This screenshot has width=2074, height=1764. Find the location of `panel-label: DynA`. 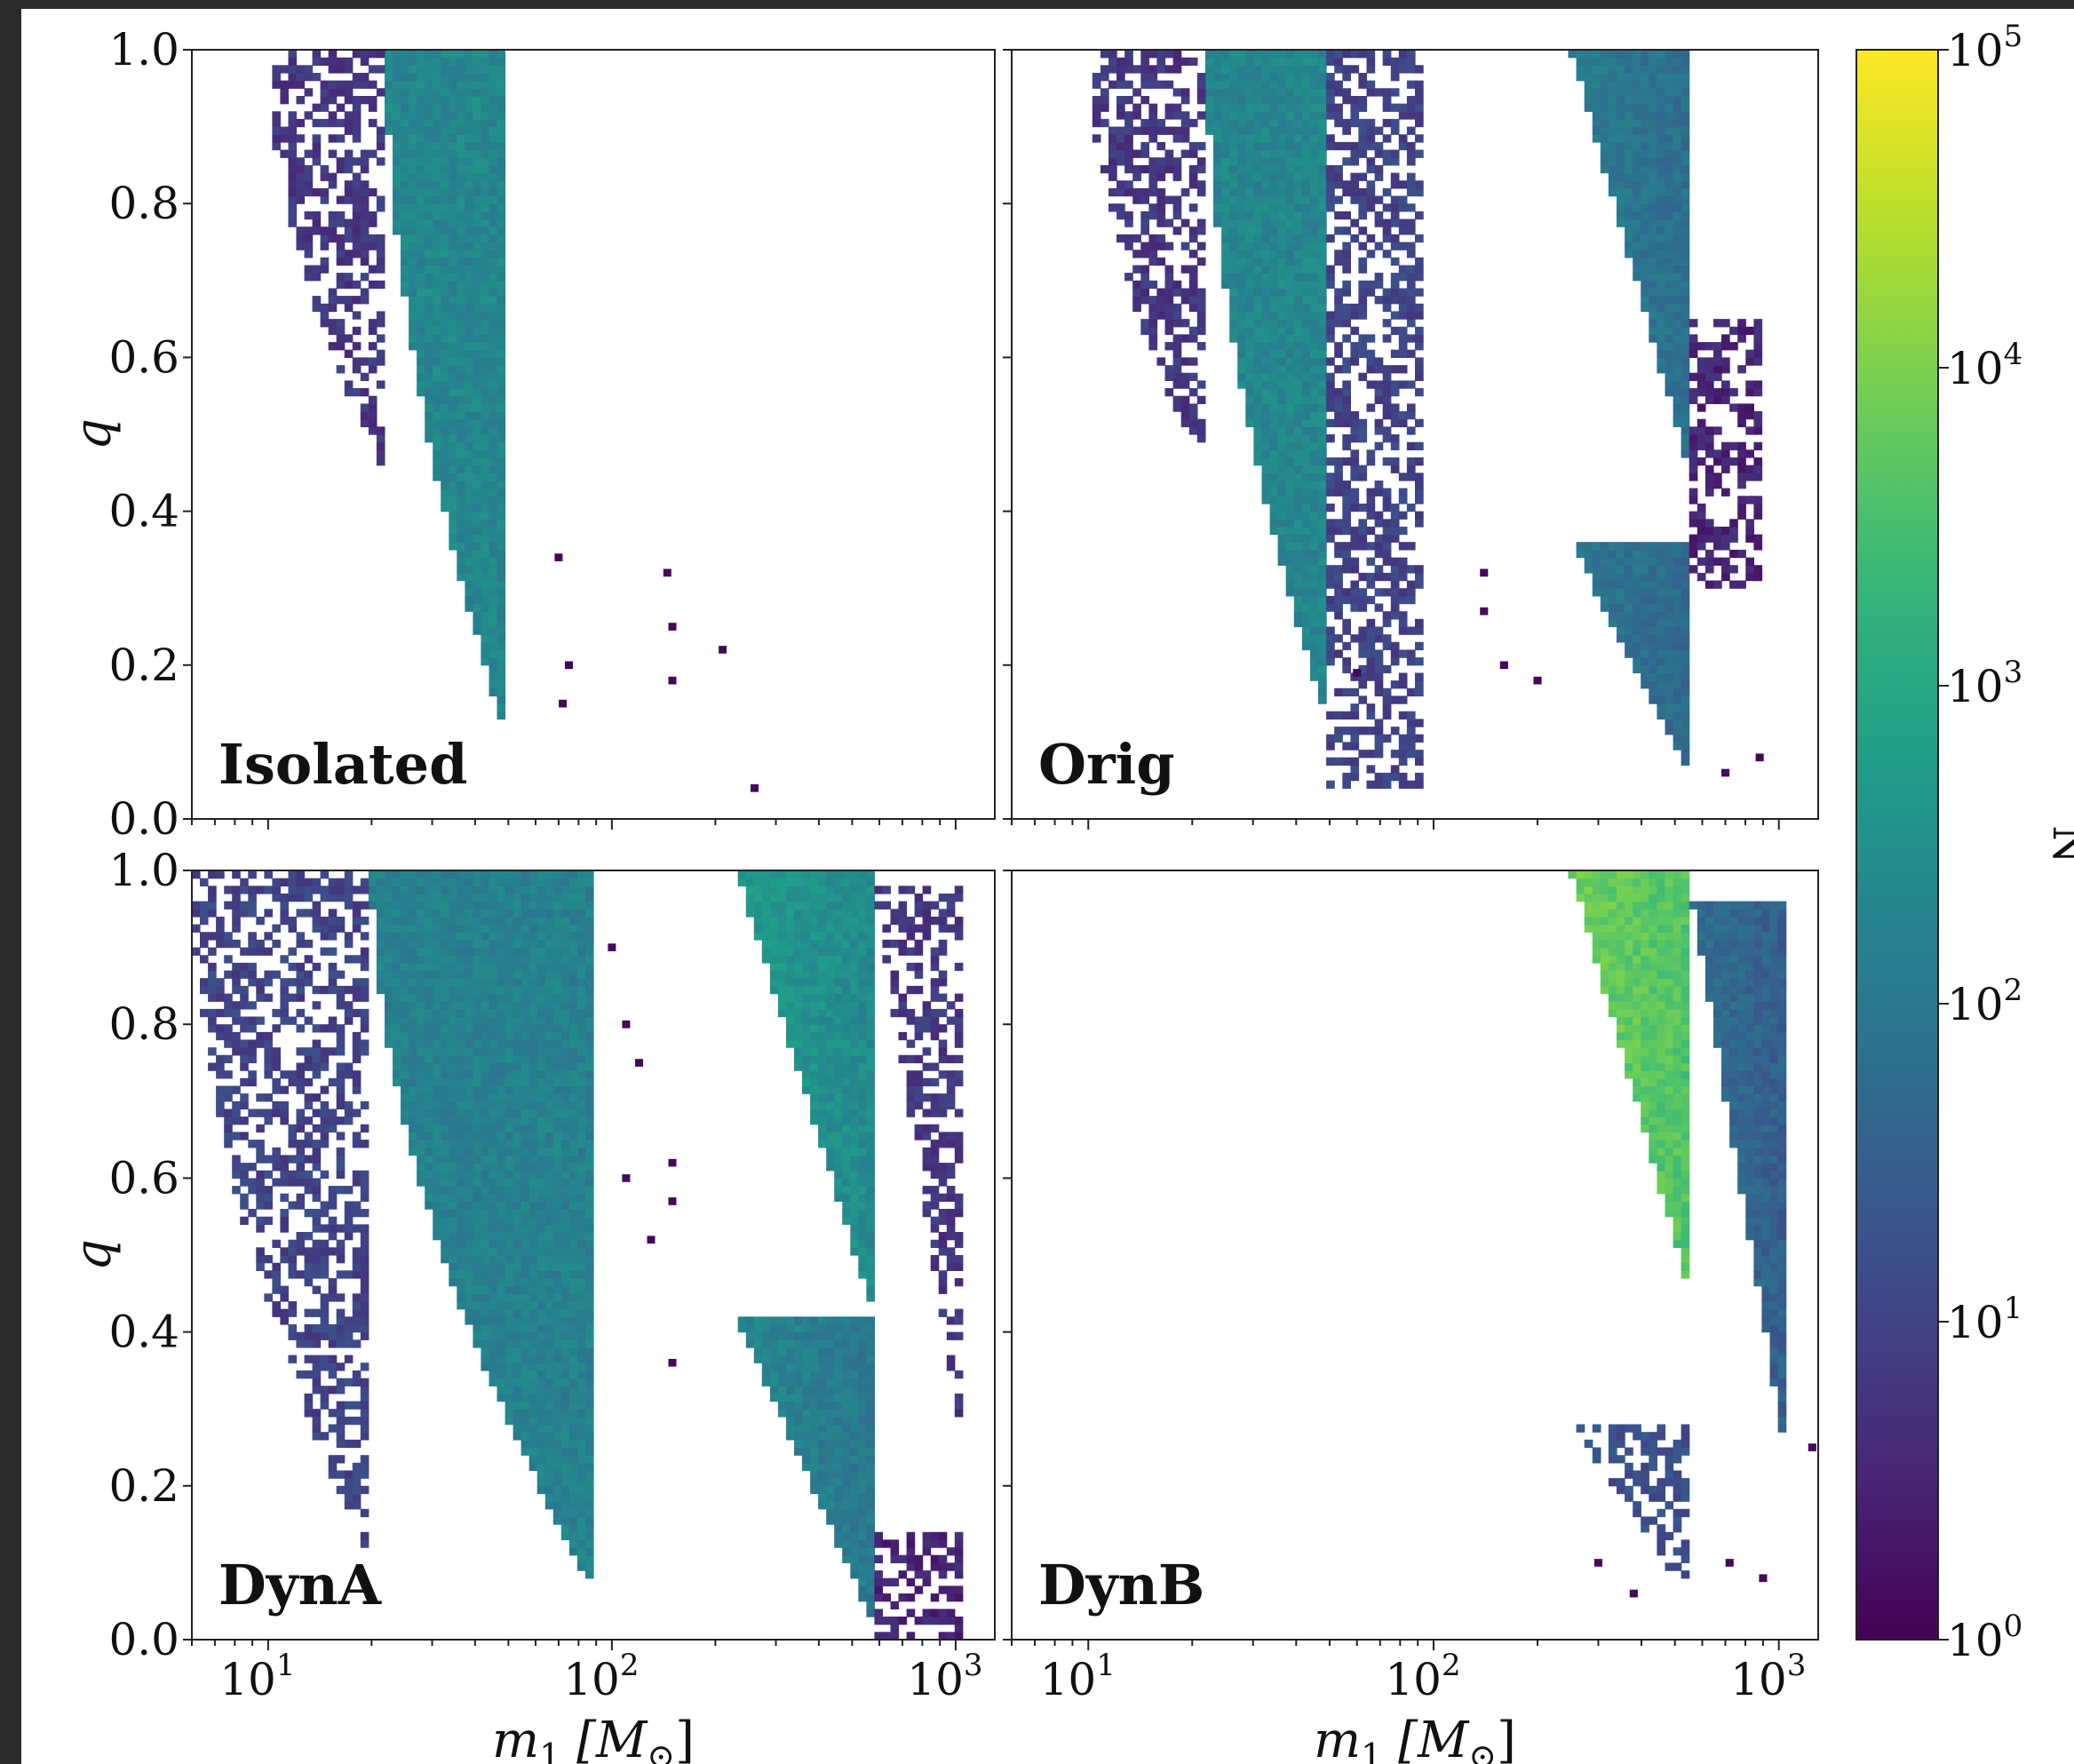

panel-label: DynA is located at coordinates (300, 1585).